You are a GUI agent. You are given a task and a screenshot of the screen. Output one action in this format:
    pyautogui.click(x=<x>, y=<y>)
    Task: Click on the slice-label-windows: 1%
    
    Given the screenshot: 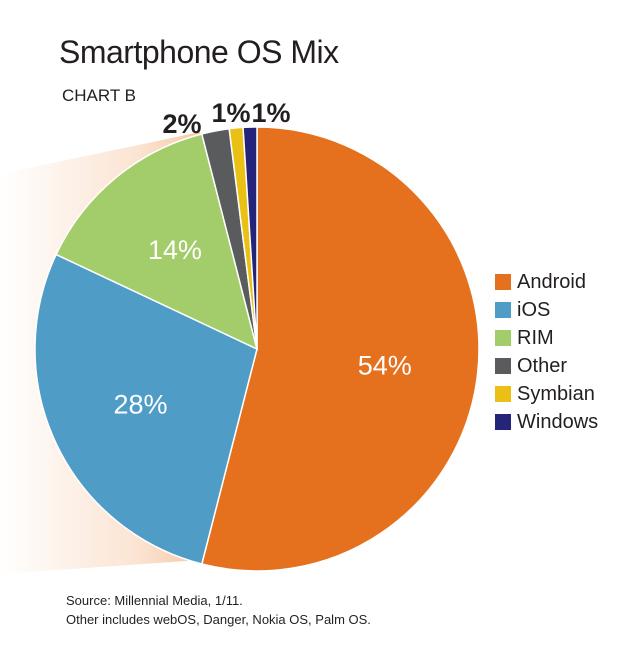 What is the action you would take?
    pyautogui.click(x=270, y=113)
    